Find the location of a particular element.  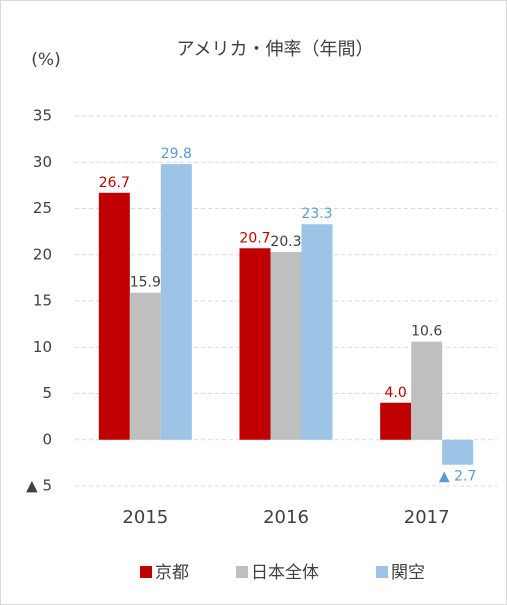

data-label: 4.0 is located at coordinates (396, 393).